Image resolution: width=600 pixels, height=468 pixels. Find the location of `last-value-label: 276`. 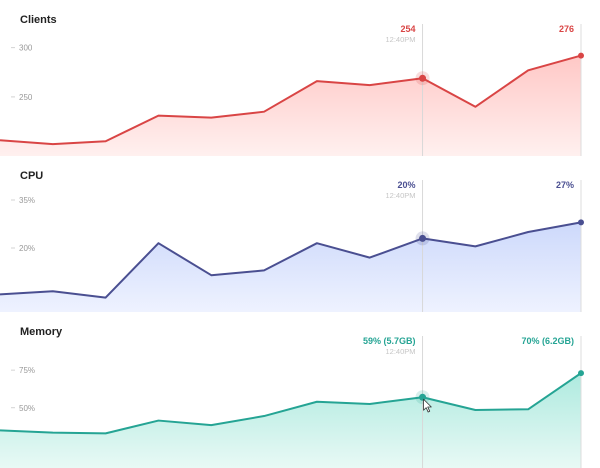

last-value-label: 276 is located at coordinates (566, 29).